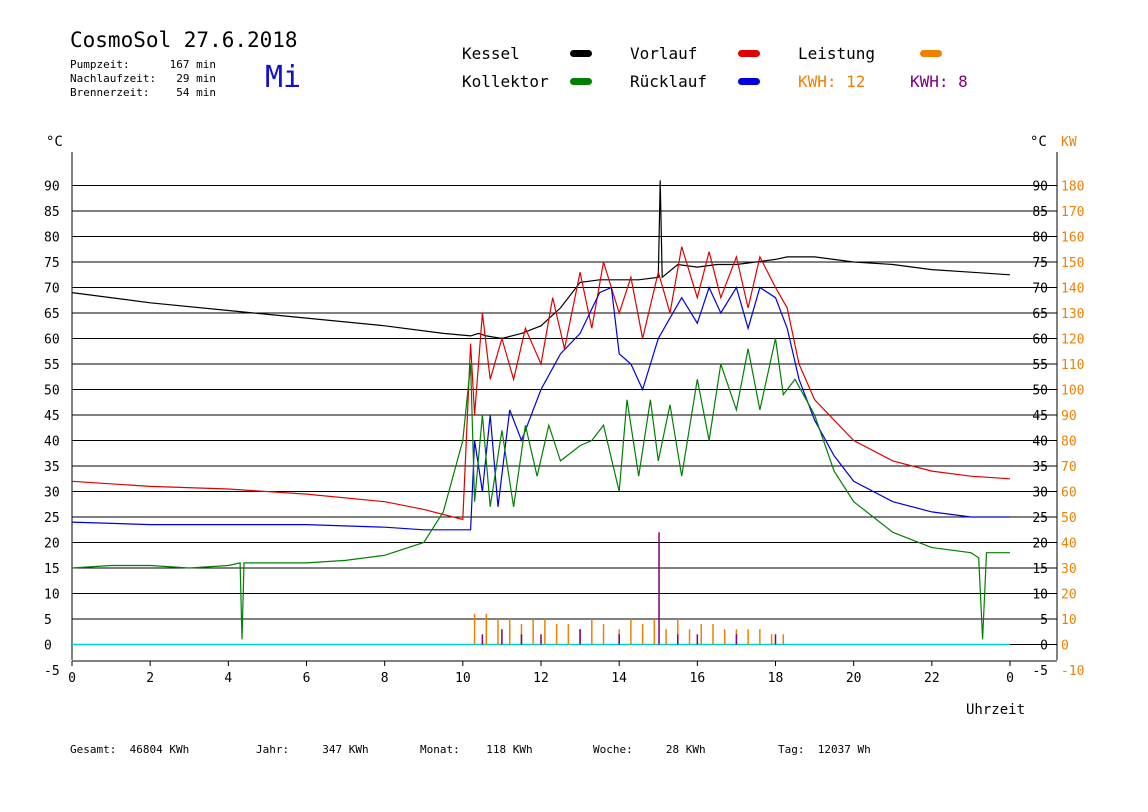 This screenshot has height=812, width=1148. What do you see at coordinates (995, 710) in the screenshot?
I see `x-axis-label: Uhrzeit` at bounding box center [995, 710].